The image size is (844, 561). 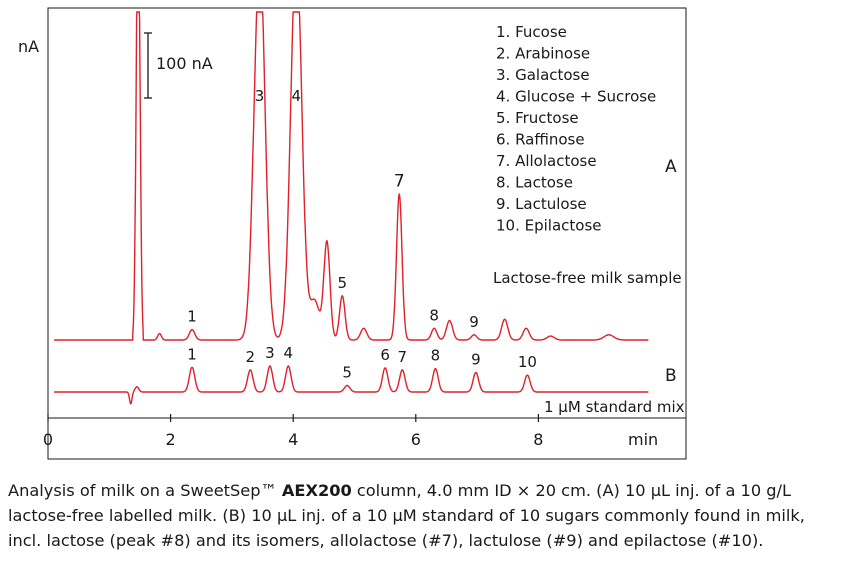 I want to click on caption-column-name: AEX200, so click(x=316, y=490).